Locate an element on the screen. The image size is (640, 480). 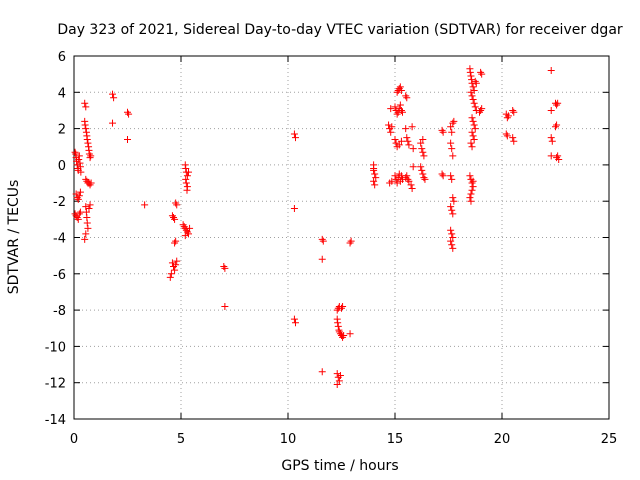
y-tick-label: -6 is located at coordinates (59, 275).